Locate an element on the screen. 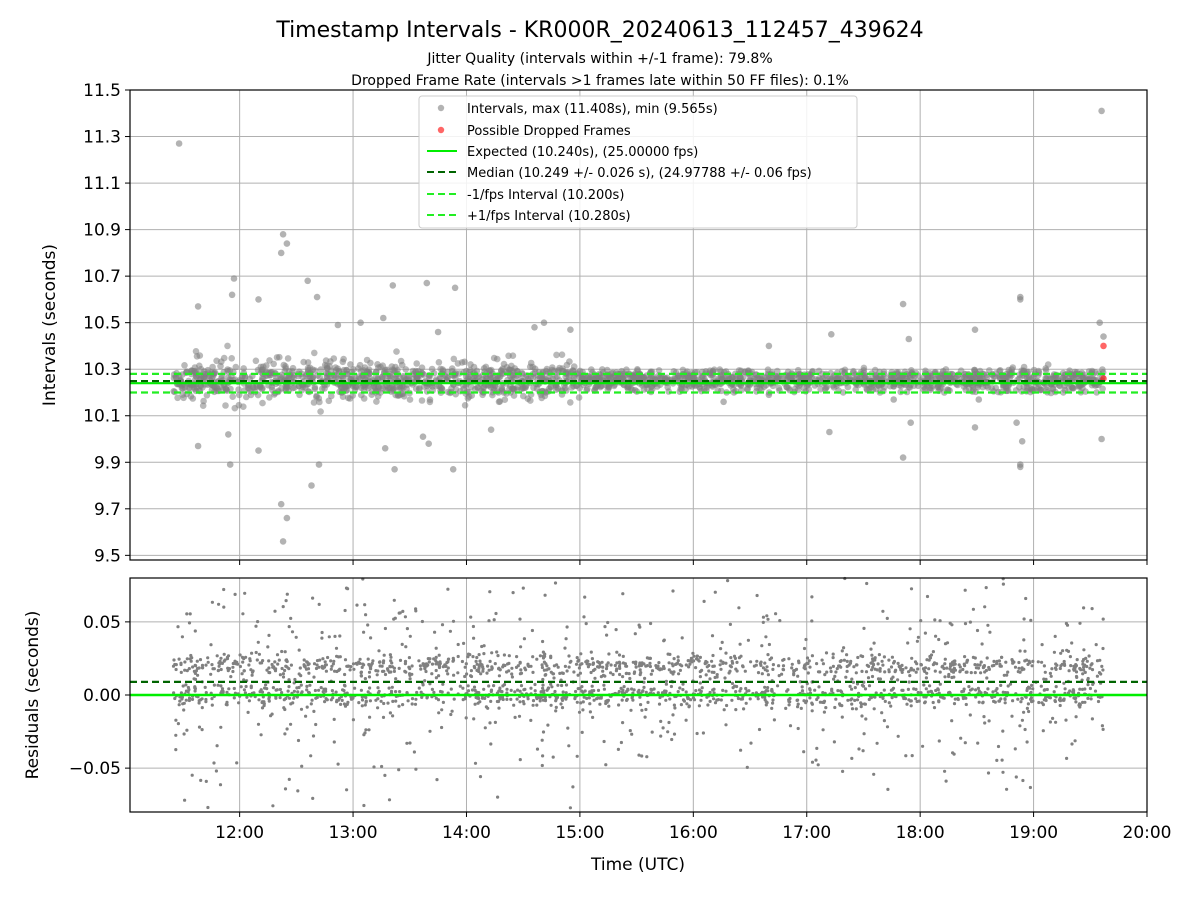 This screenshot has height=900, width=1200. y-tick-label: 0.00 is located at coordinates (102, 696).